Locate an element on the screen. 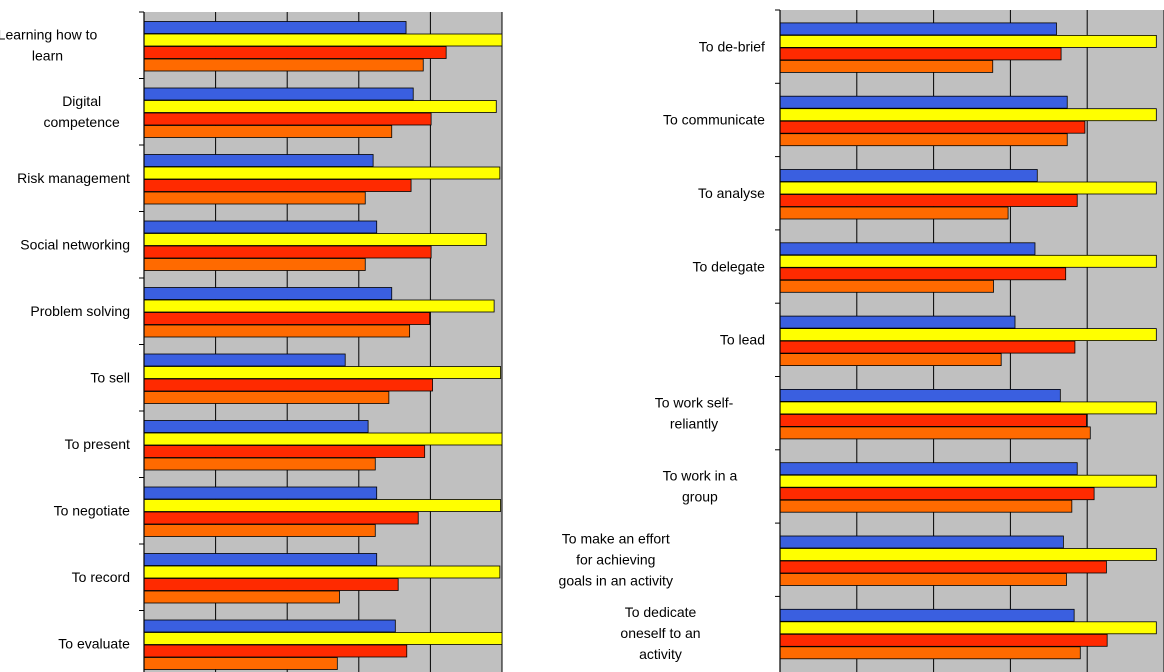 The image size is (1164, 672). left-bar-s2-c4 is located at coordinates (315, 239).